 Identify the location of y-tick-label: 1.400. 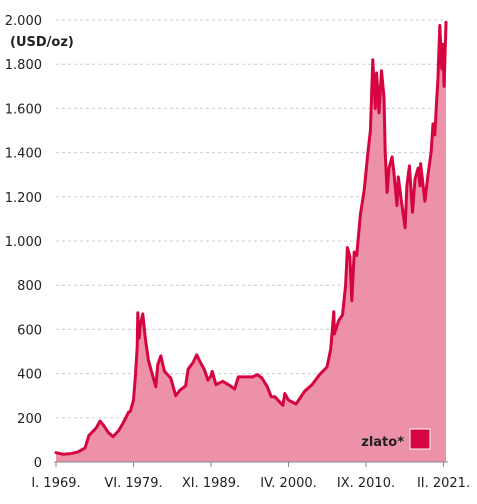
(23, 154).